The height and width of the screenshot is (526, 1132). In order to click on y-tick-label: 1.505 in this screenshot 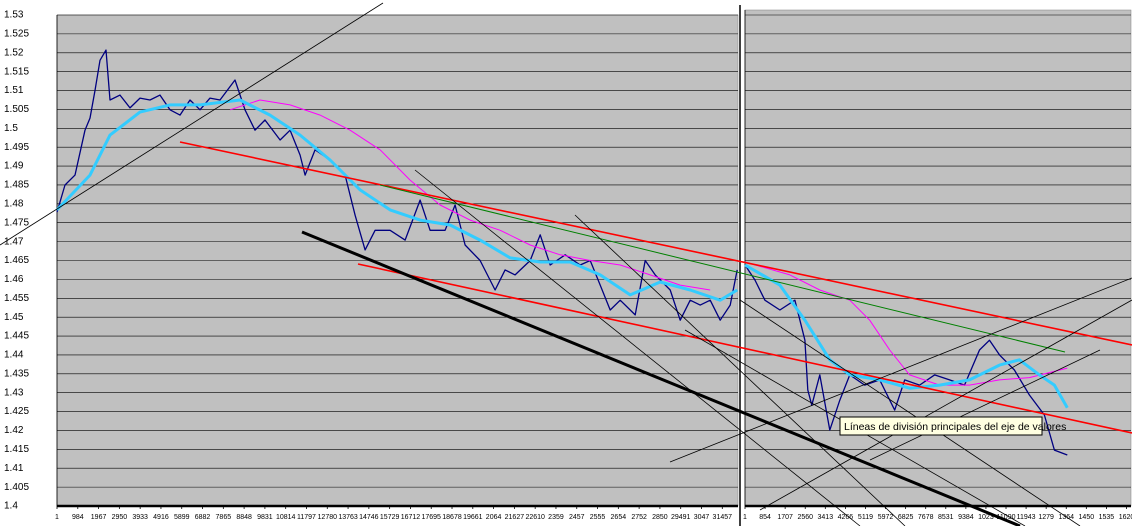, I will do `click(16, 109)`.